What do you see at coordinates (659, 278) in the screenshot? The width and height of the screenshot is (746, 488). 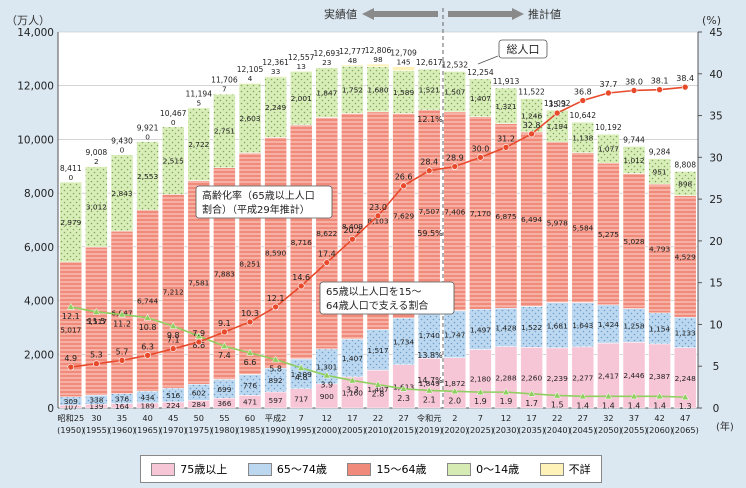 I see `bar-group: 2,387 1,154 4,793 951 9,284` at bounding box center [659, 278].